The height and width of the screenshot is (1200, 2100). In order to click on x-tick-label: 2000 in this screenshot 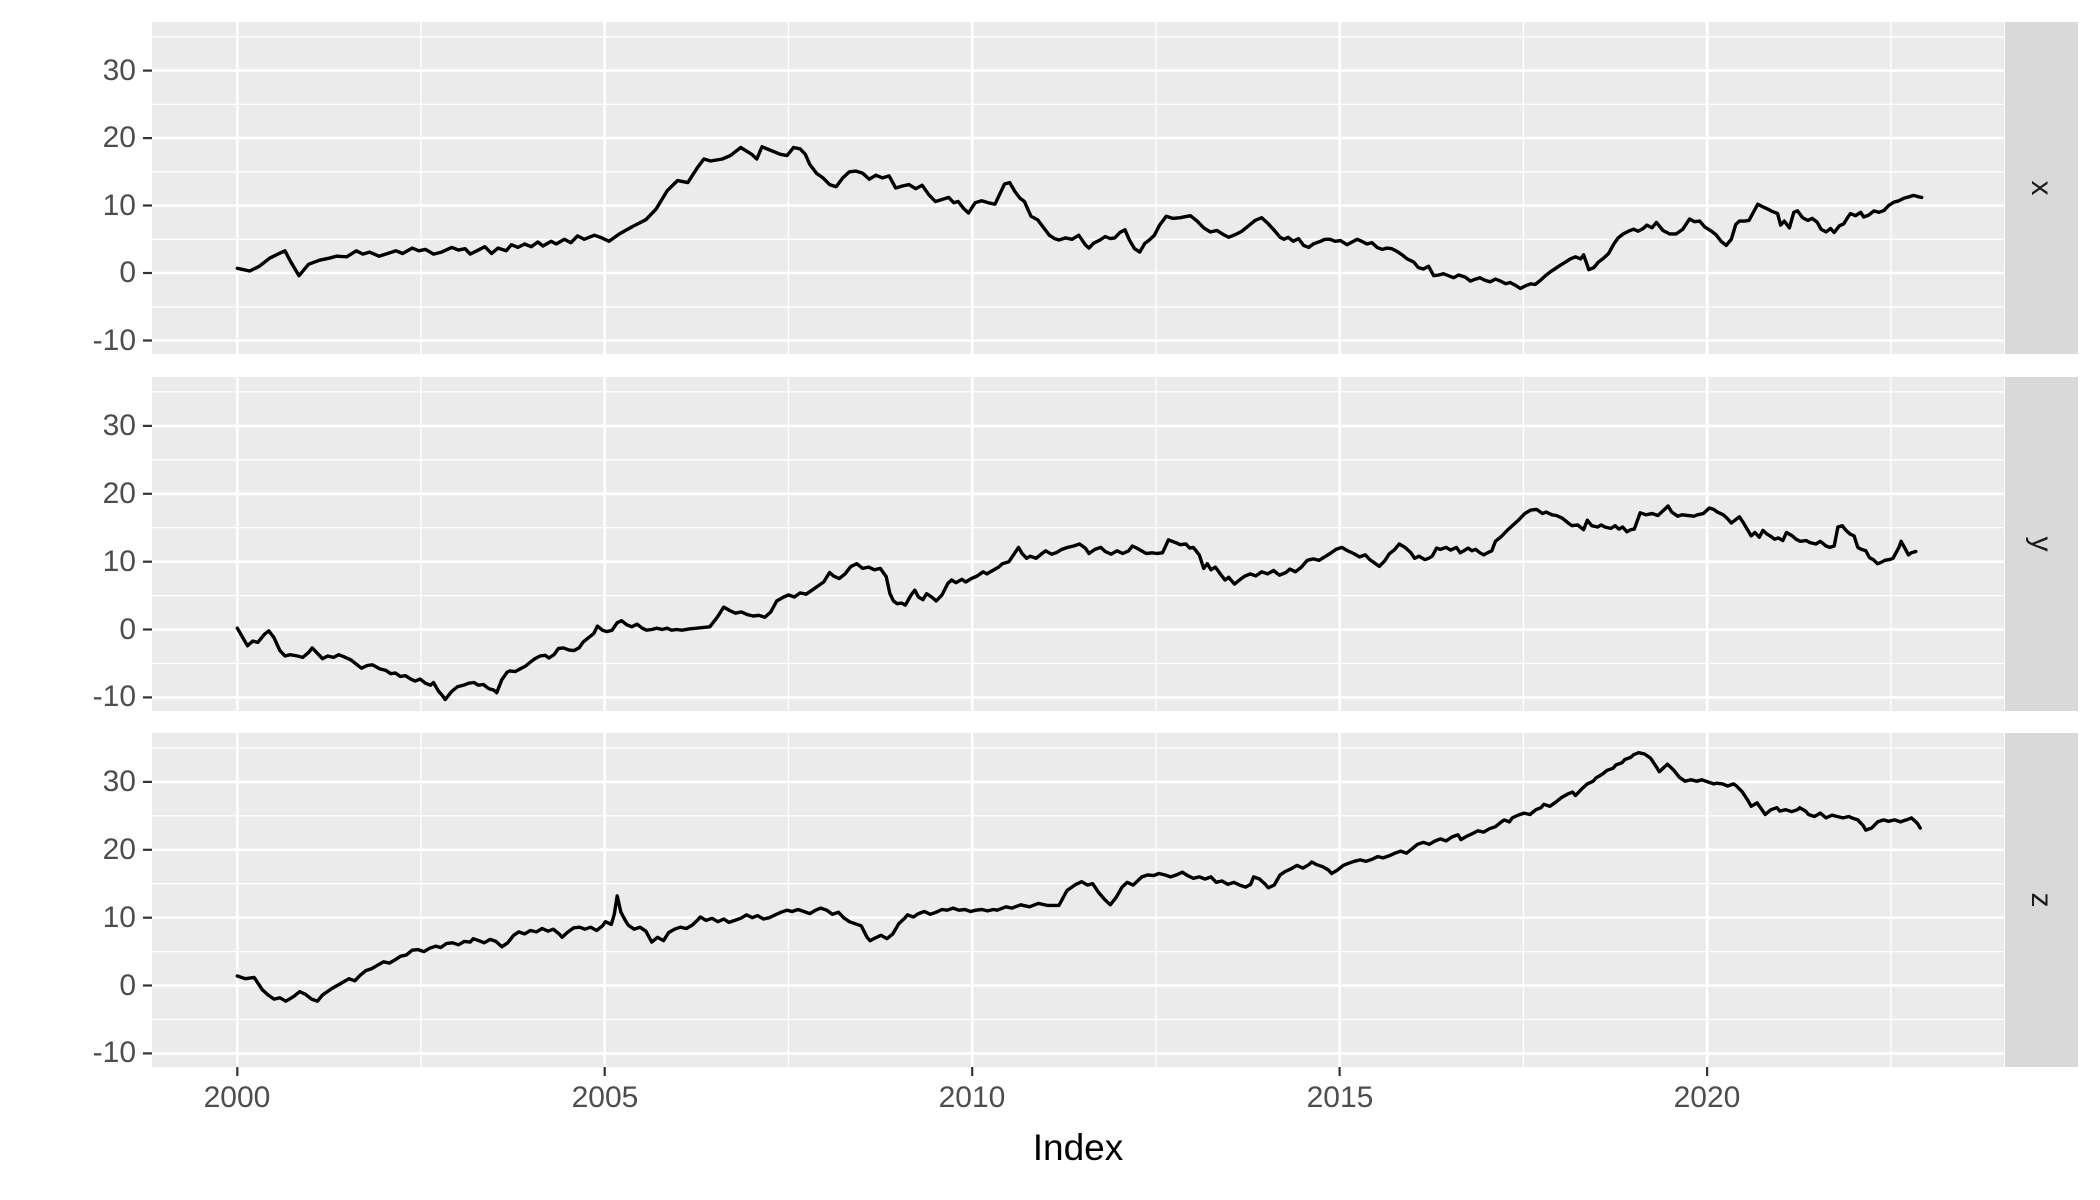, I will do `click(237, 1097)`.